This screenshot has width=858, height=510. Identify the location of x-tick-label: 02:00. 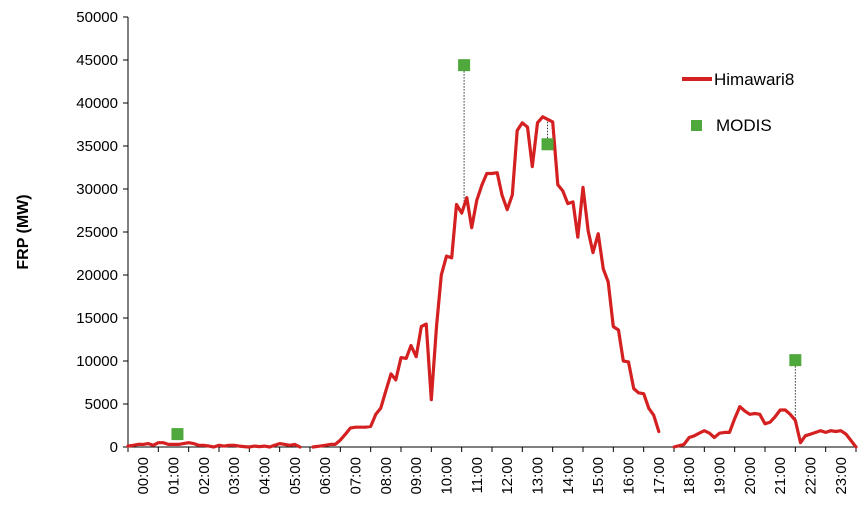
(204, 476).